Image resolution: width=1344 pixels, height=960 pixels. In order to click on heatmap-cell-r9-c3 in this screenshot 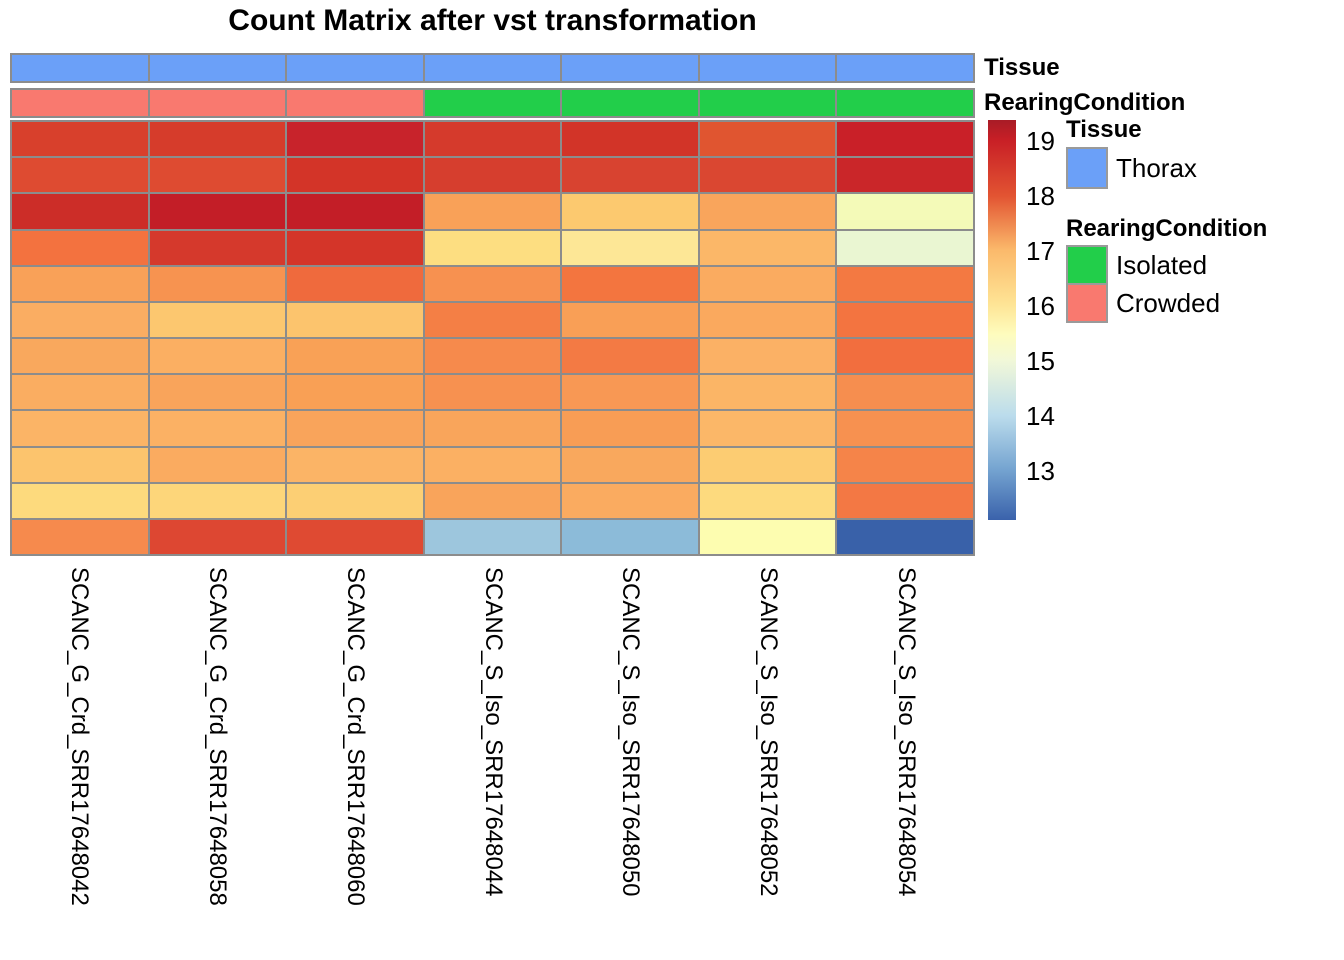, I will do `click(355, 428)`.